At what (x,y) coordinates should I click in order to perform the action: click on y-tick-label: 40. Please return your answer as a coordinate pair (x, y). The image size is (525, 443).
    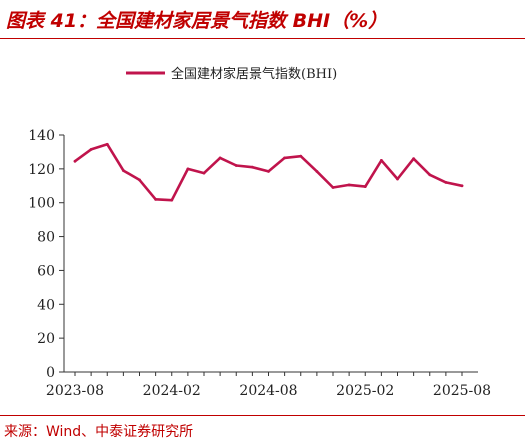
    Looking at the image, I should click on (46, 305).